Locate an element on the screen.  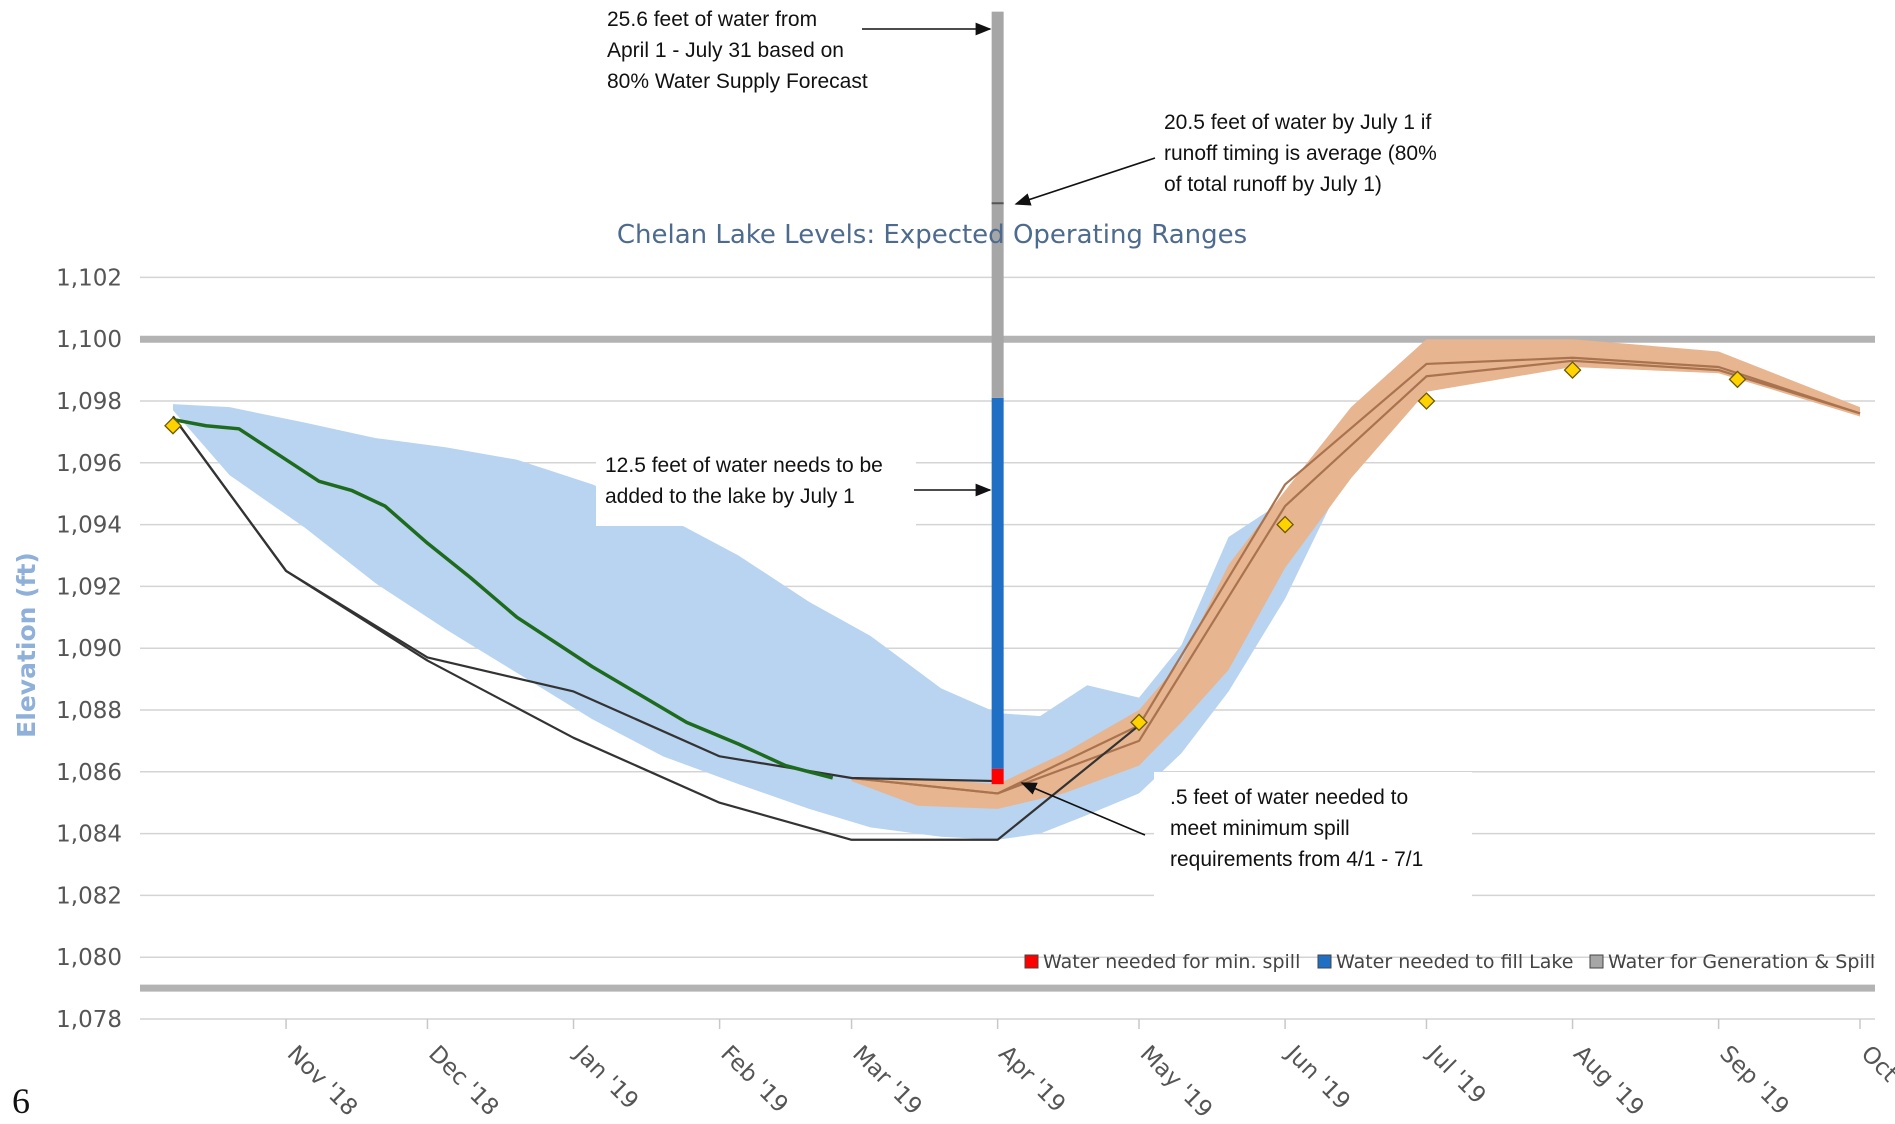
y-tick-label: 1,078 is located at coordinates (89, 1020).